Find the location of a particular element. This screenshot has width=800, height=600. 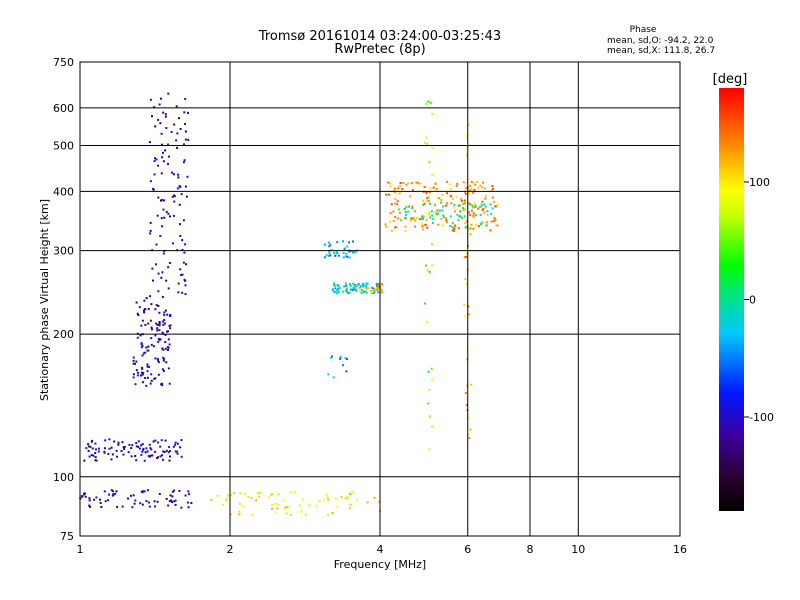

y-tick-label: 600 is located at coordinates (63, 108).